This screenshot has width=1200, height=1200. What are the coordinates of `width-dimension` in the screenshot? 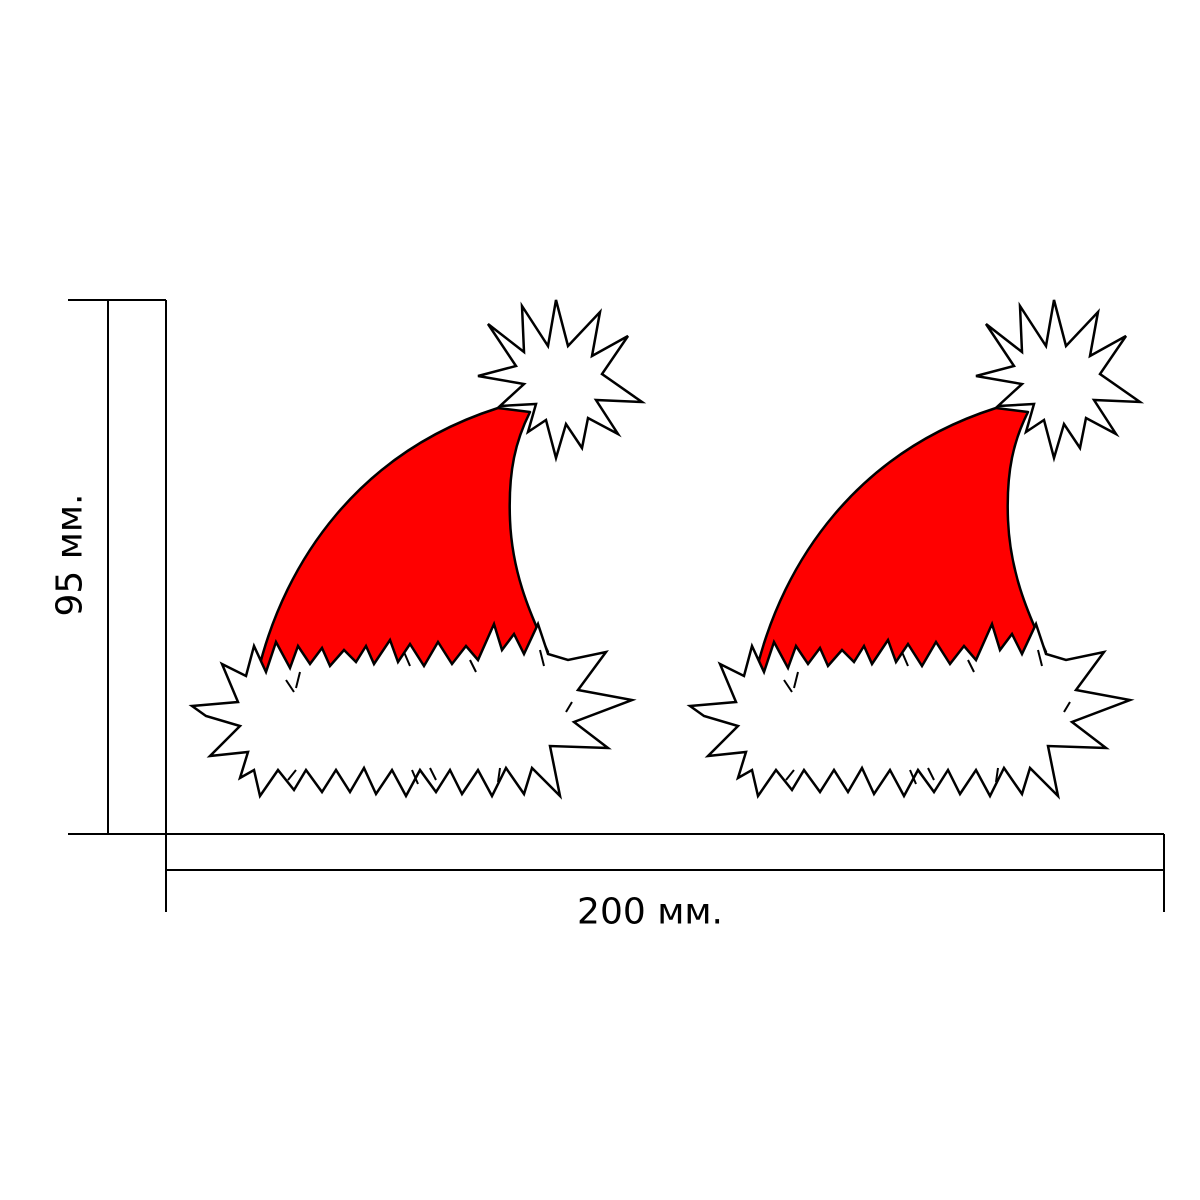 It's located at (665, 872).